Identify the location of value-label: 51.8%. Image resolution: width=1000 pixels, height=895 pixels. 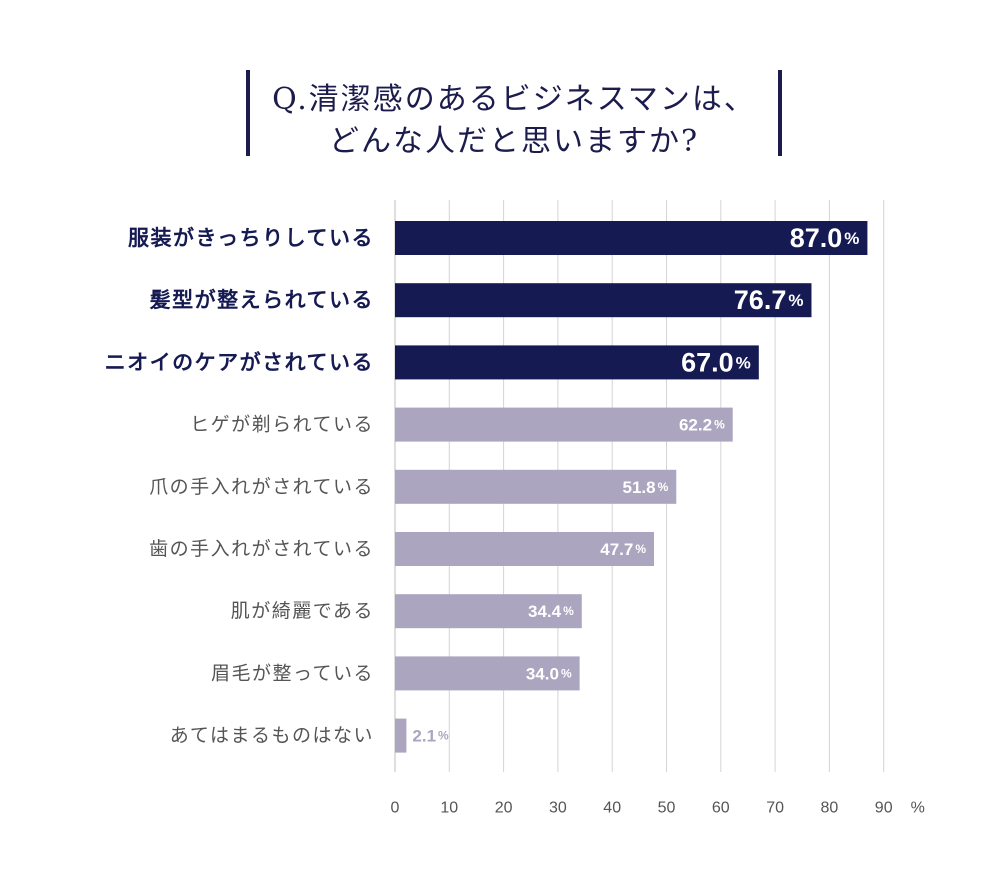
(646, 486).